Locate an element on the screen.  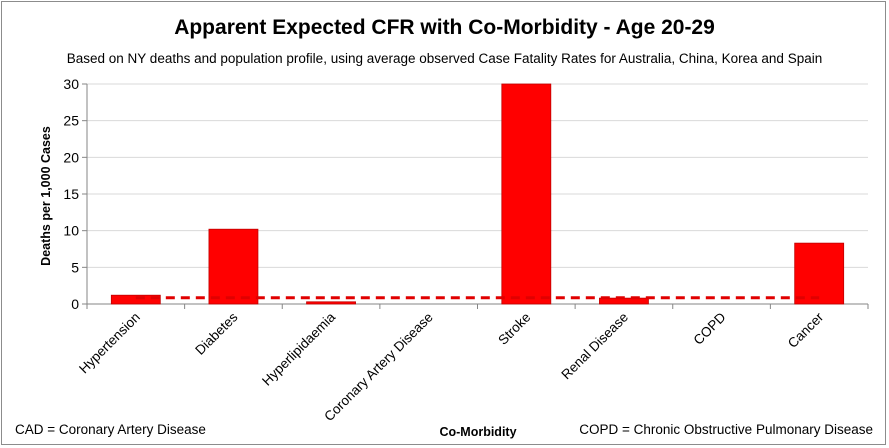
bar-hyperlipidaemia is located at coordinates (331, 303).